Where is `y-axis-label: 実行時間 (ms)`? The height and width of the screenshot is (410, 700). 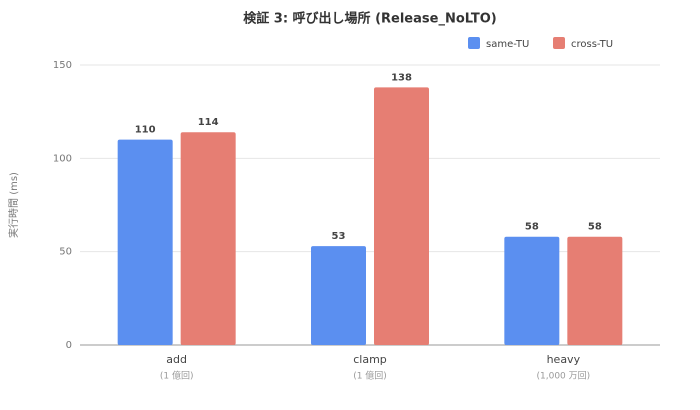
y-axis-label: 実行時間 (ms) is located at coordinates (13, 205).